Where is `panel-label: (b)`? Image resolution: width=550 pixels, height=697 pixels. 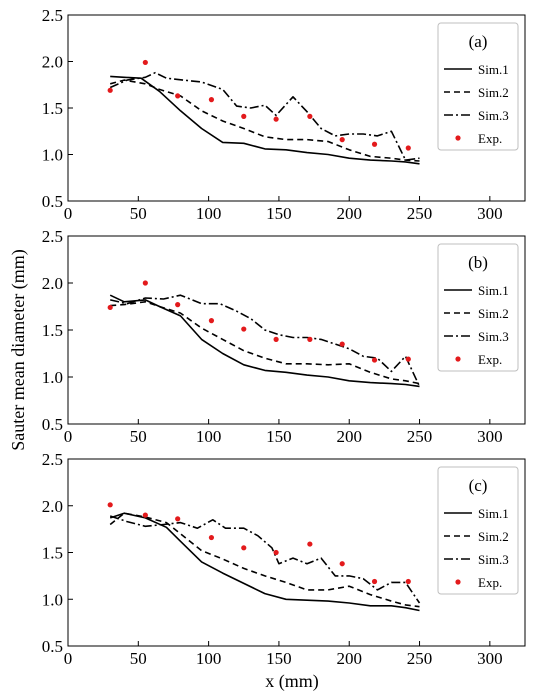
panel-label: (b) is located at coordinates (478, 262).